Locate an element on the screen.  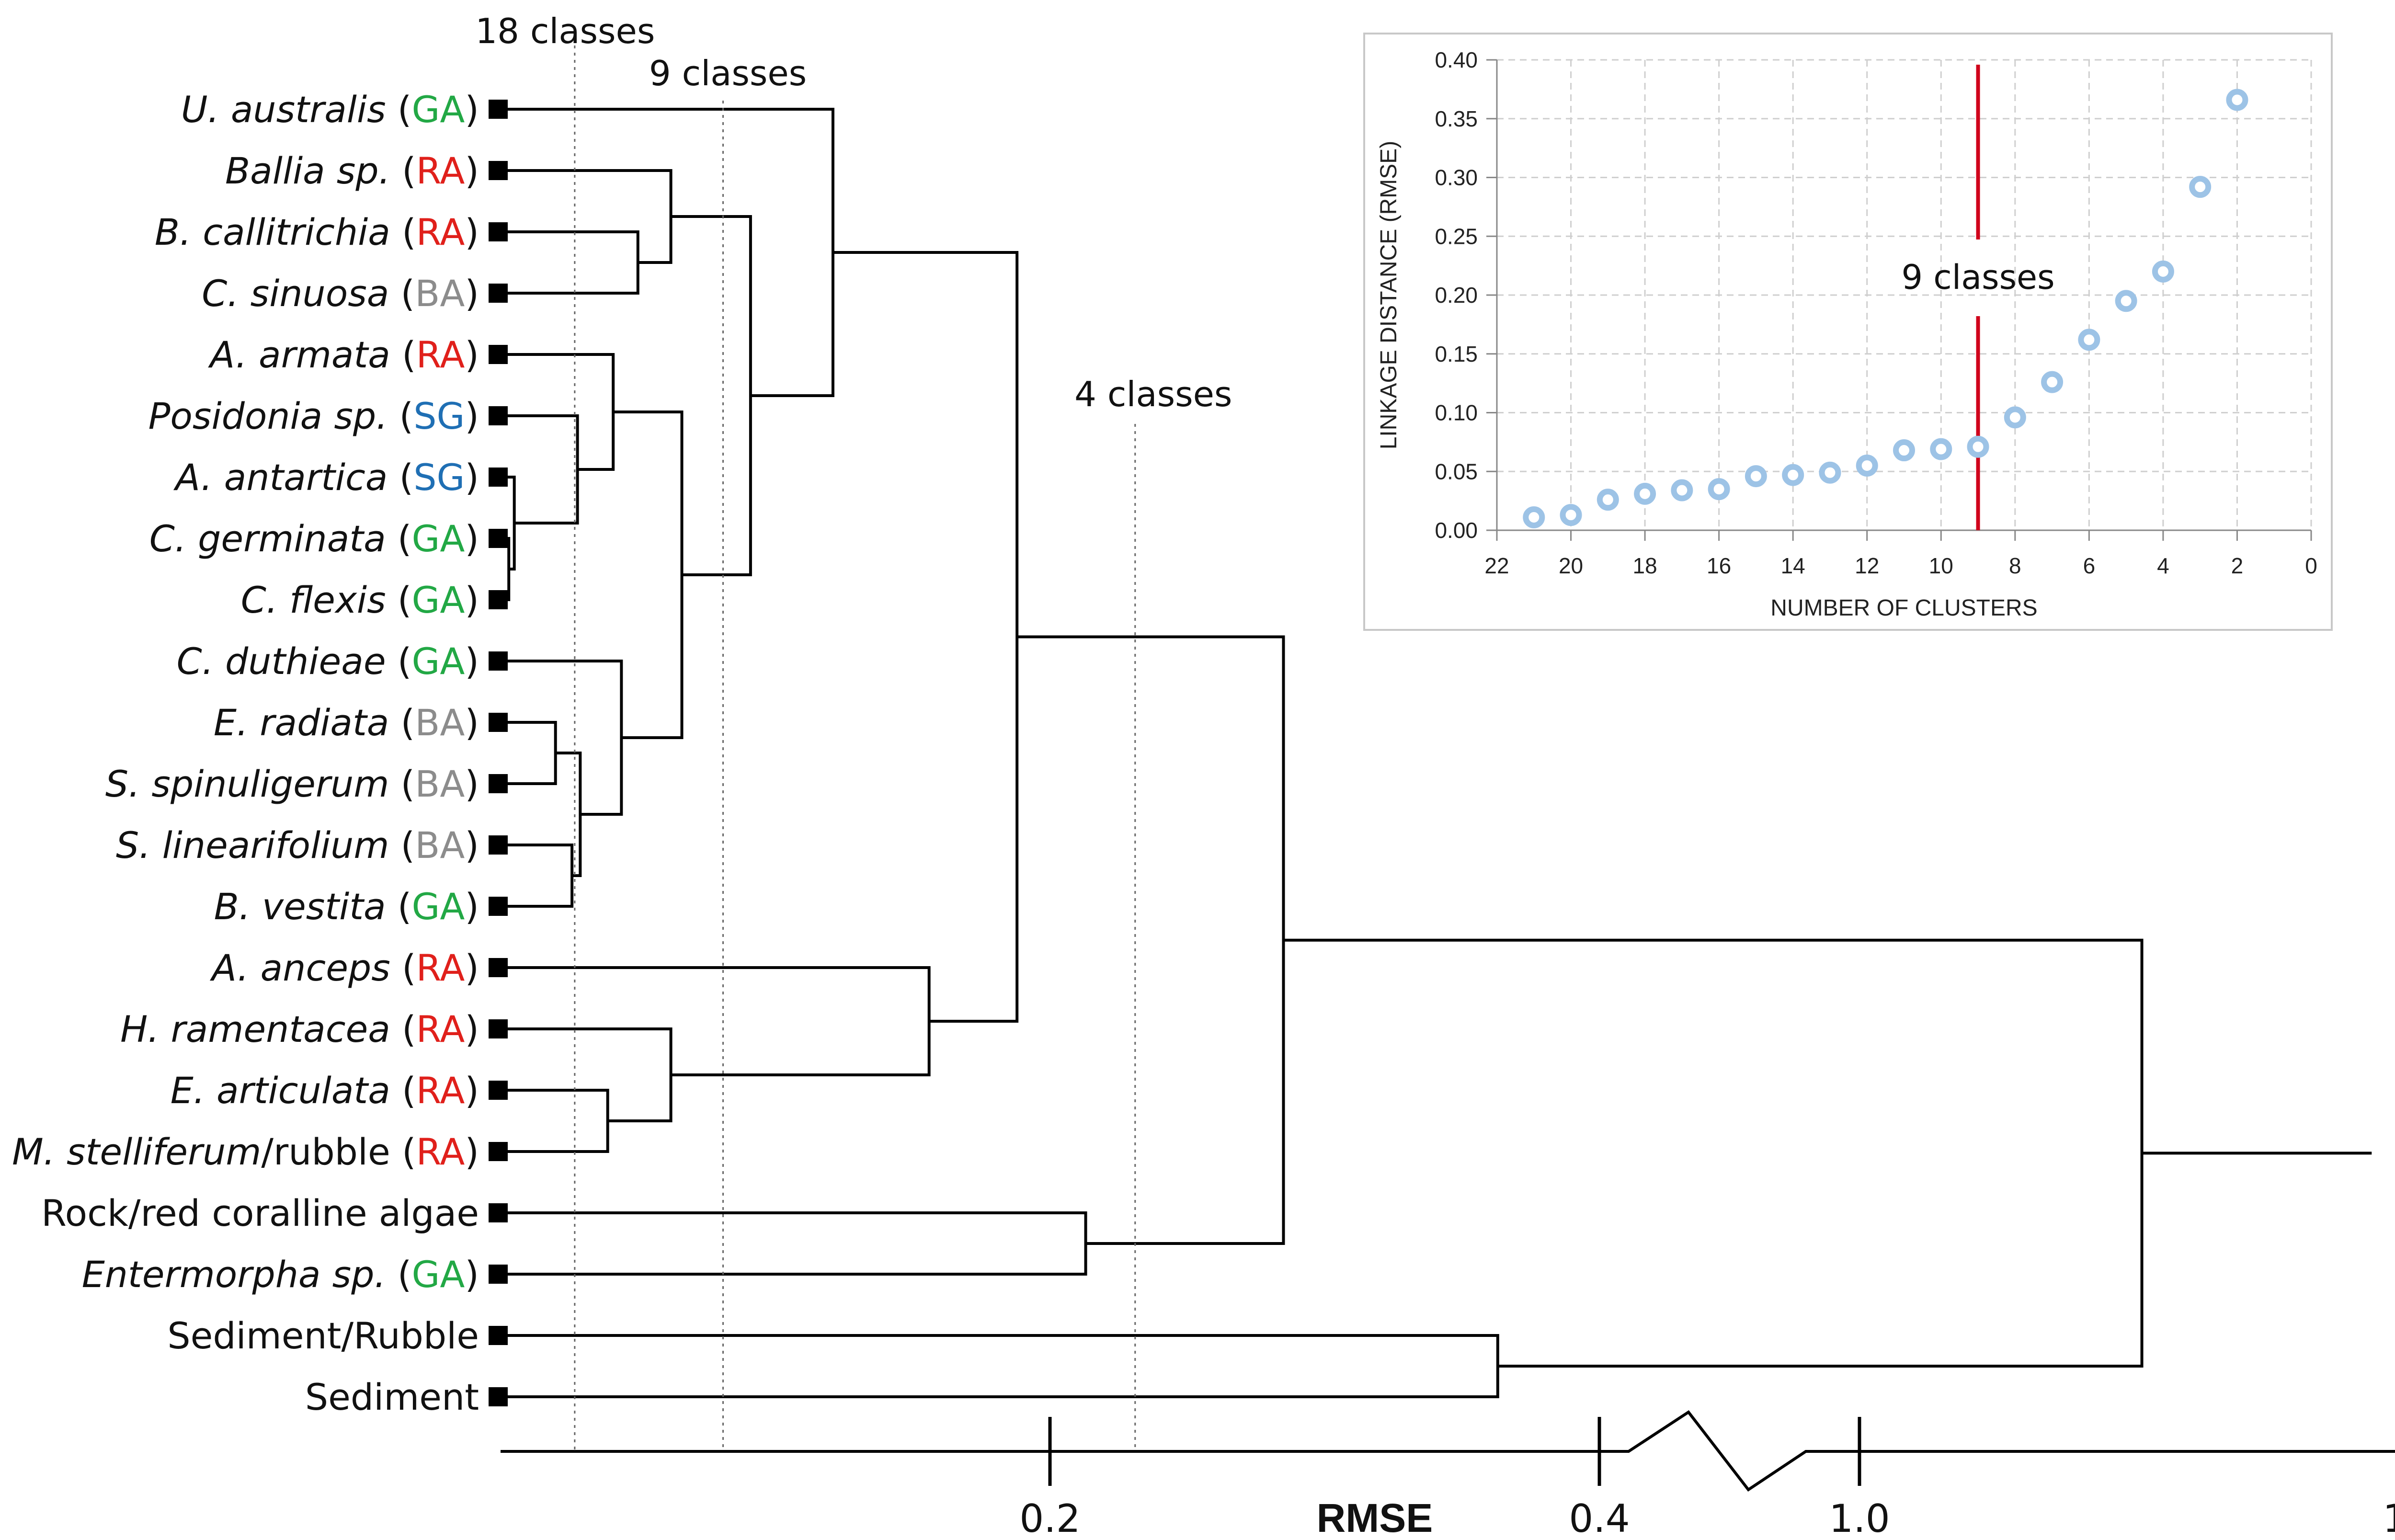
leaf-label-2: Ballia sp. (RA) is located at coordinates (352, 170).